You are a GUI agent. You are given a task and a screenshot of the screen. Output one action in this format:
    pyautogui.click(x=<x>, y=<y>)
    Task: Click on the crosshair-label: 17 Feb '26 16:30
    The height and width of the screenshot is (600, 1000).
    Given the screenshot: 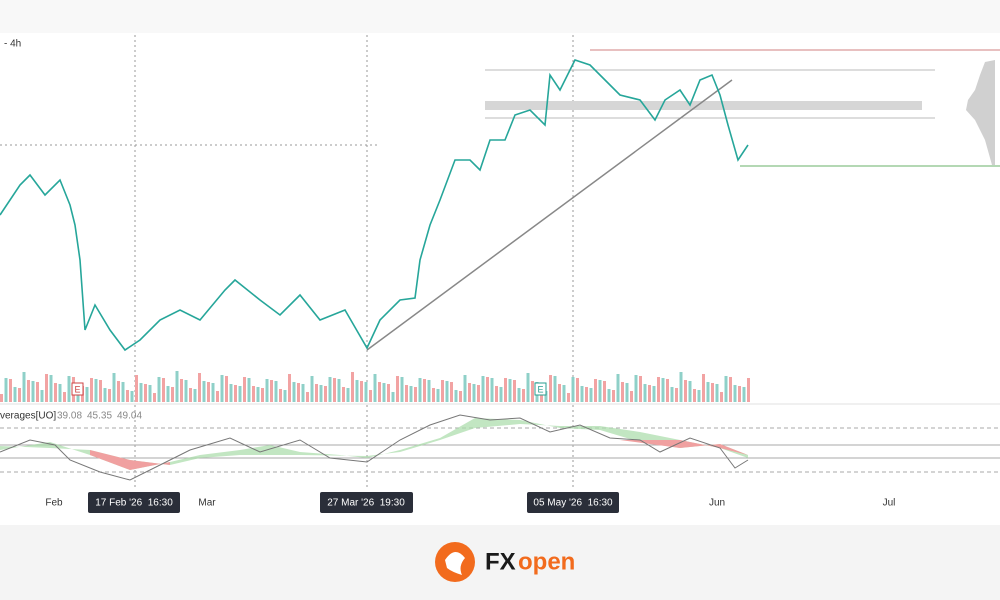 What is the action you would take?
    pyautogui.click(x=134, y=503)
    